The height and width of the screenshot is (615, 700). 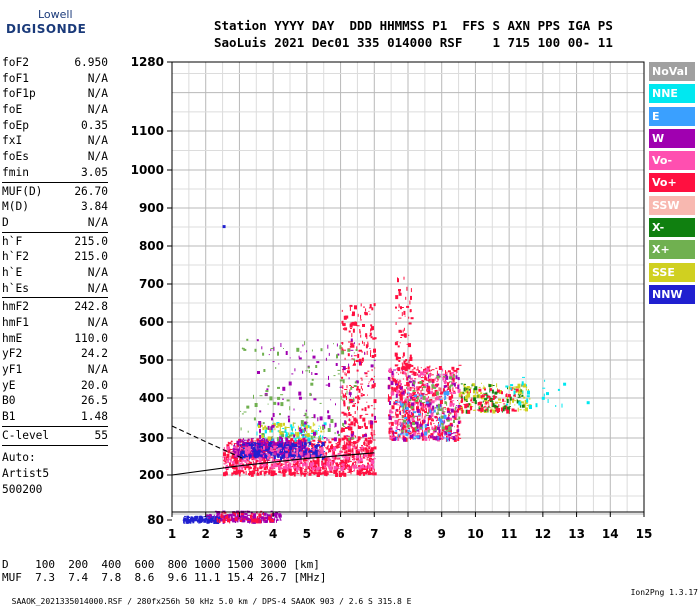 What do you see at coordinates (12, 370) in the screenshot?
I see `param-name: yF1` at bounding box center [12, 370].